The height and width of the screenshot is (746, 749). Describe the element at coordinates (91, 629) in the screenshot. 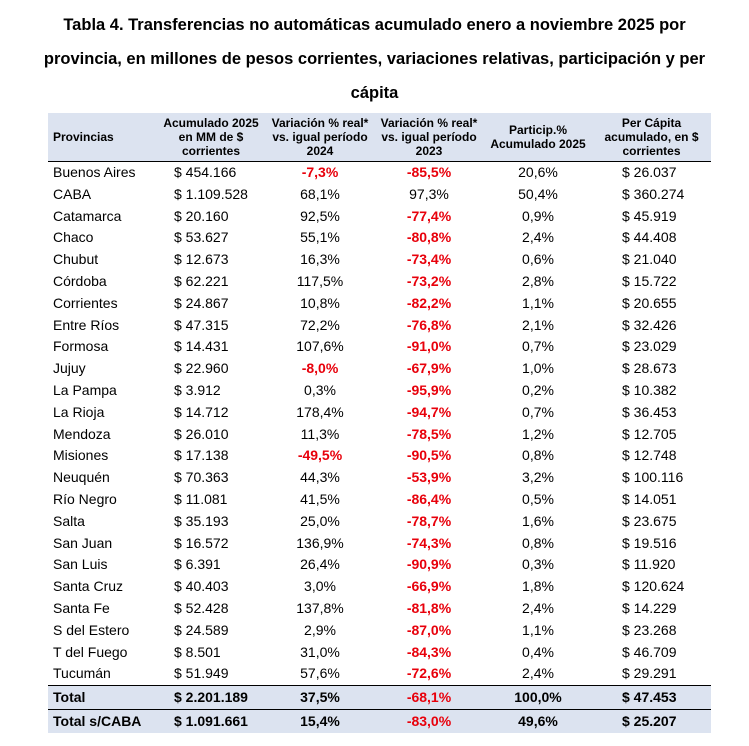

I see `cell-province: S del Estero` at that location.